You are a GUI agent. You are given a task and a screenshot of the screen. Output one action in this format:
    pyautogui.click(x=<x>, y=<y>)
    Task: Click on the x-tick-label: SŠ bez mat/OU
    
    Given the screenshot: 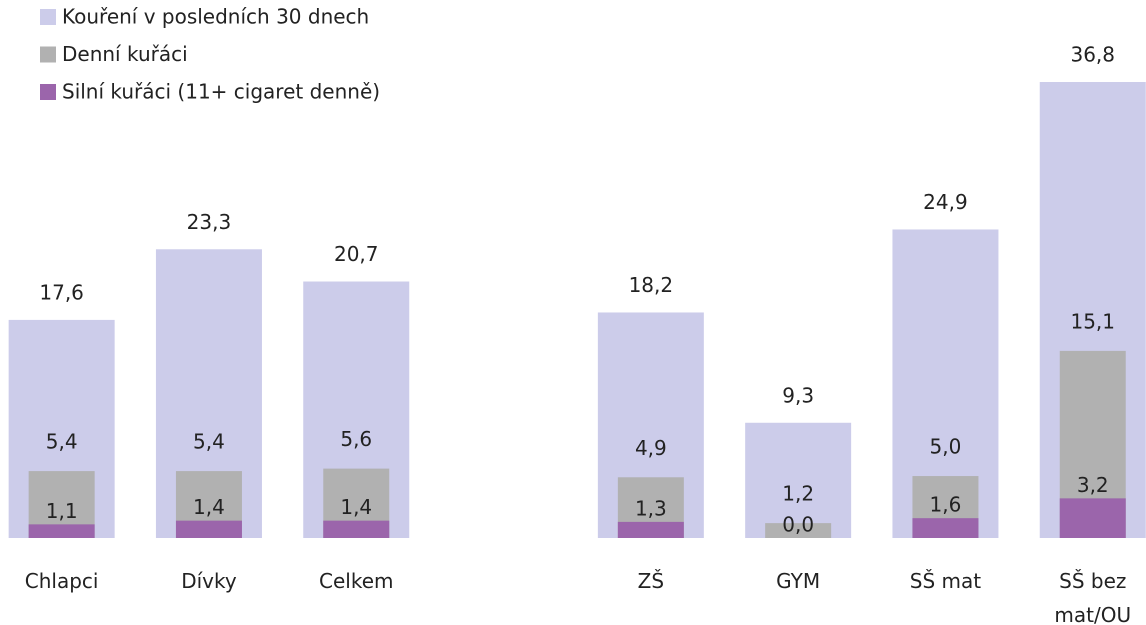 What is the action you would take?
    pyautogui.click(x=1093, y=597)
    